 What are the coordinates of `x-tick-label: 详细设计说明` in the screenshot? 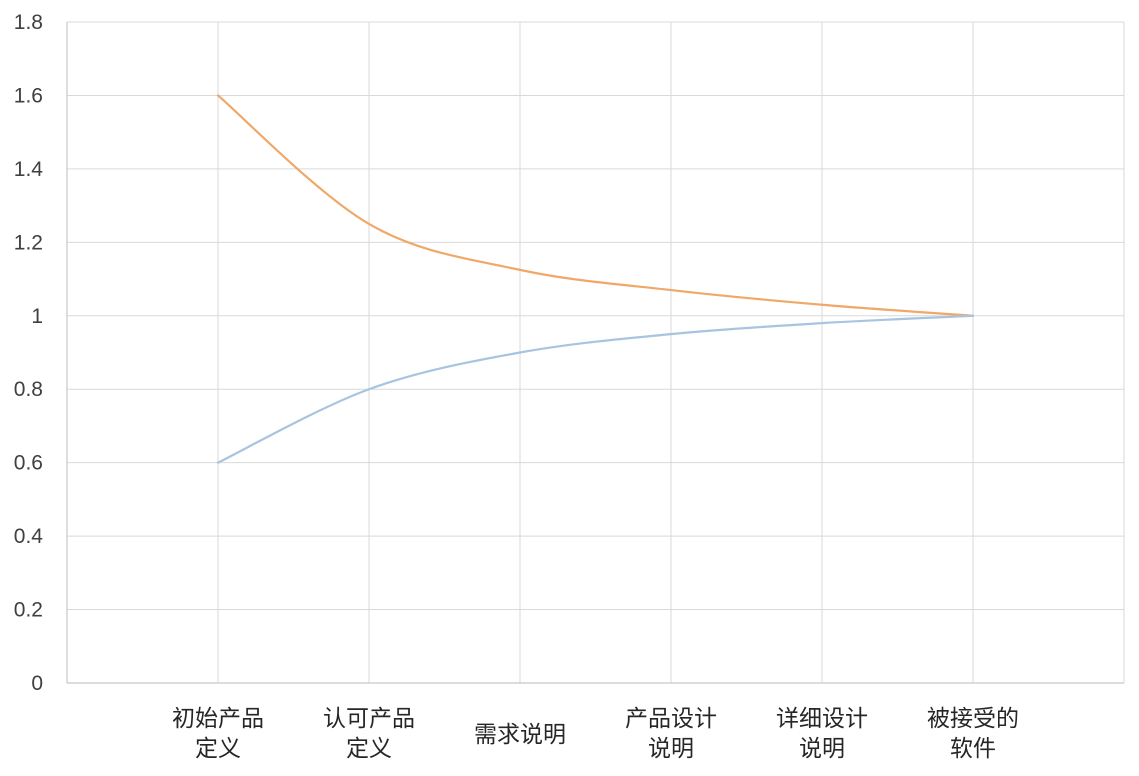 It's located at (822, 734).